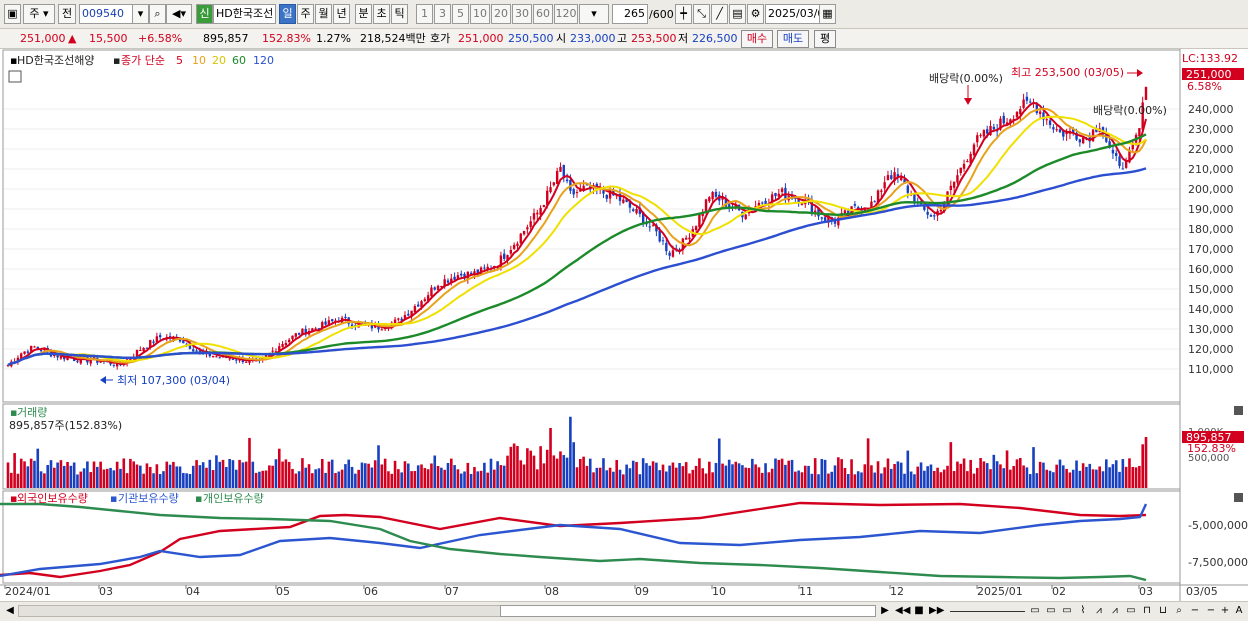  I want to click on period-minute-button: 분, so click(363, 14).